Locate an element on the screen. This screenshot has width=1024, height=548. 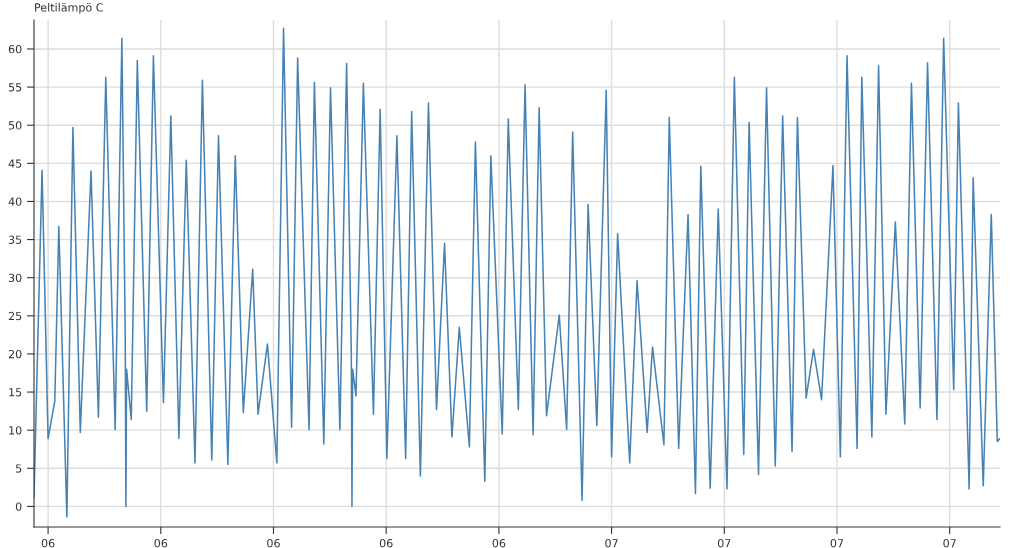
y-tick-label: 35 is located at coordinates (15, 239).